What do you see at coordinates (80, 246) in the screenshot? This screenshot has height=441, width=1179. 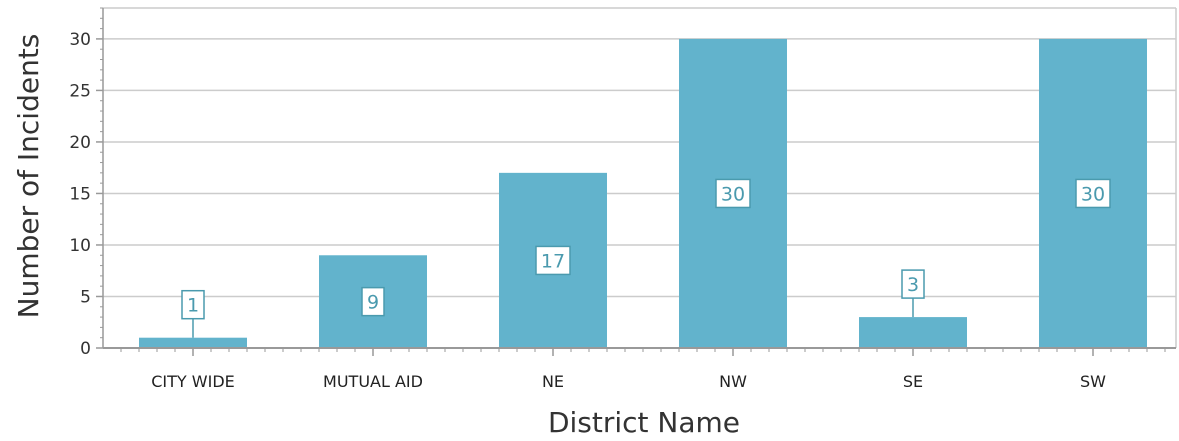 I see `y-tick-label: 10` at bounding box center [80, 246].